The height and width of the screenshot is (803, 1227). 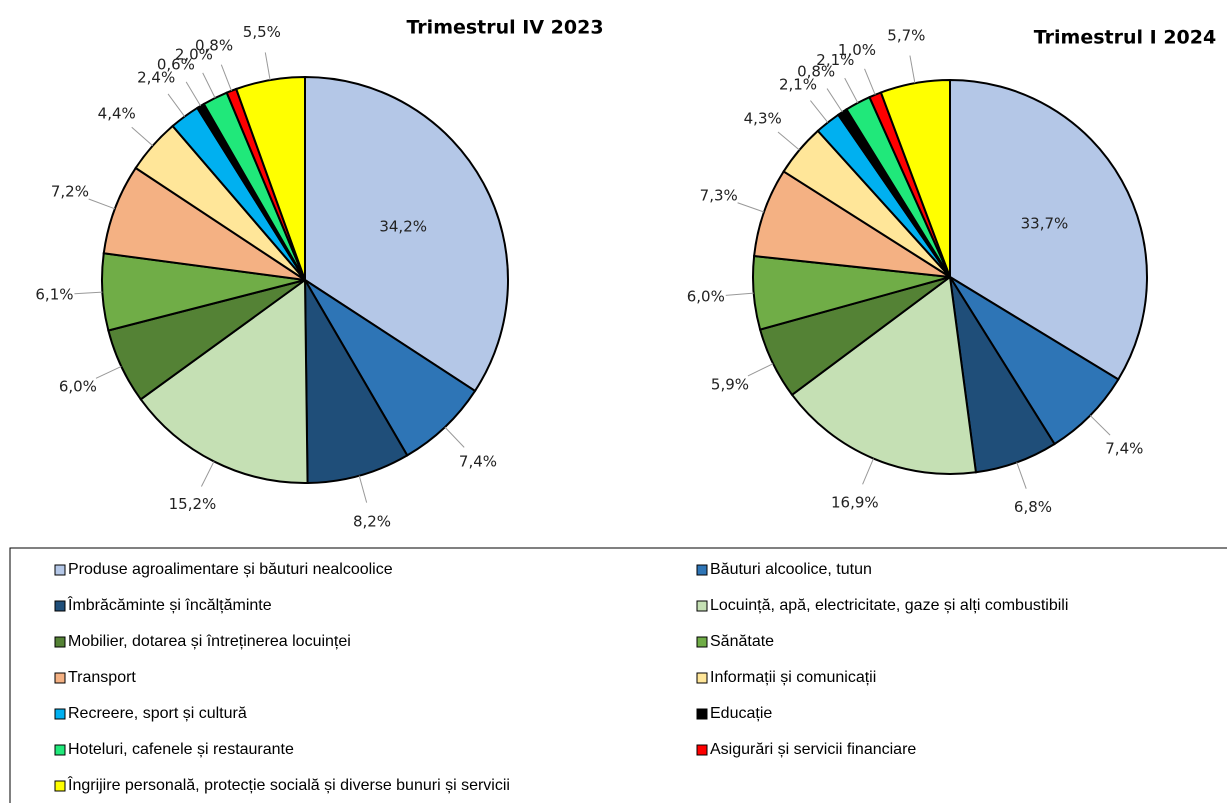 I want to click on data-label: 15,2%, so click(x=193, y=504).